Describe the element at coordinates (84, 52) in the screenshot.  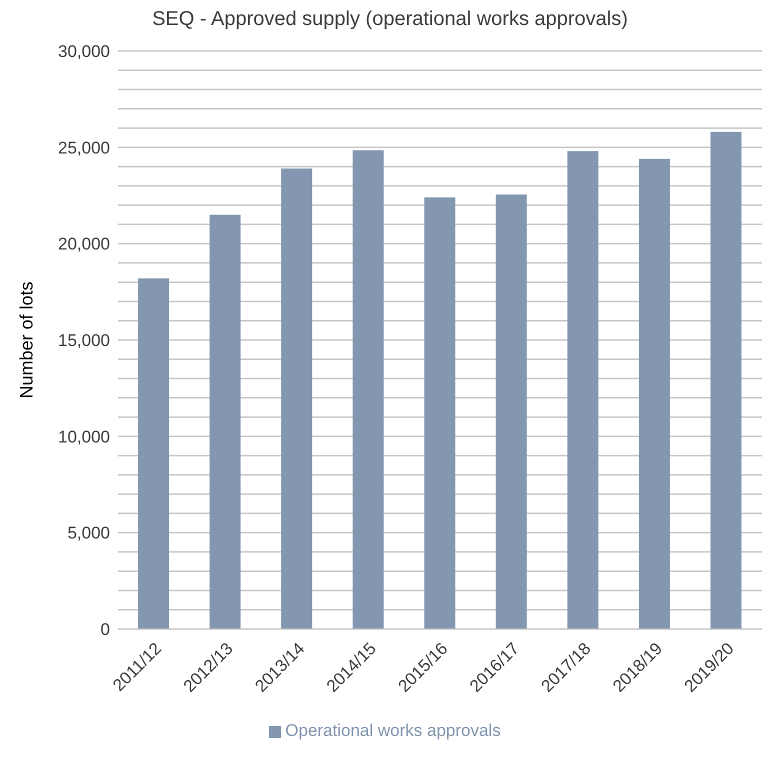
I see `y-tick-label: 30,000` at that location.